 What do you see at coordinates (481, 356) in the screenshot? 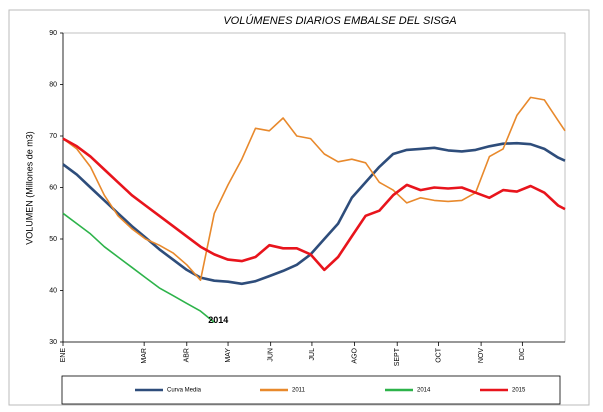
I see `x-tick-label: NOV` at bounding box center [481, 356].